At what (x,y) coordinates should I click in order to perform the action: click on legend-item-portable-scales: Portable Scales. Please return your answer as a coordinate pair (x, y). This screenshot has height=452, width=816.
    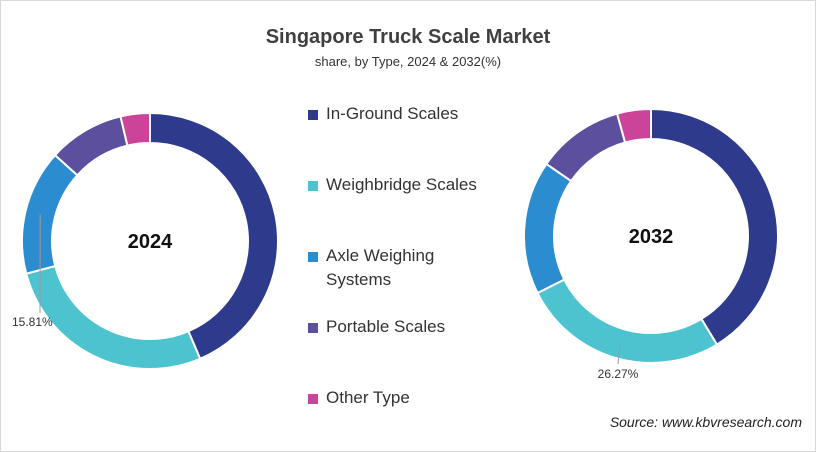
    Looking at the image, I should click on (408, 327).